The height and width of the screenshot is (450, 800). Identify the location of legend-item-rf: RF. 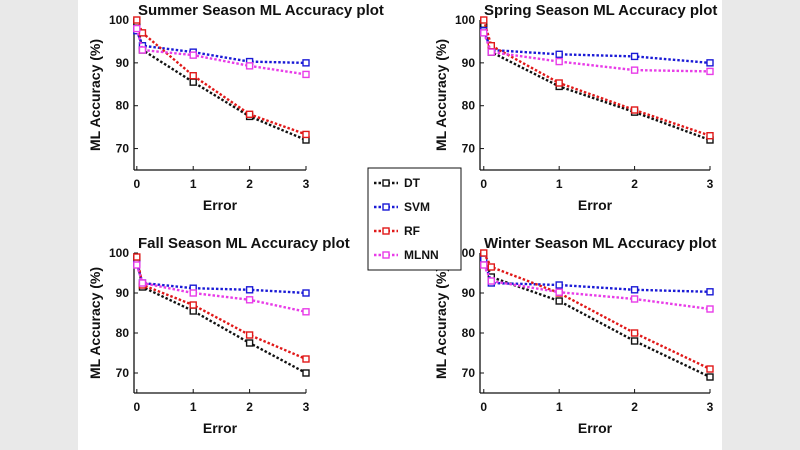
(397, 231).